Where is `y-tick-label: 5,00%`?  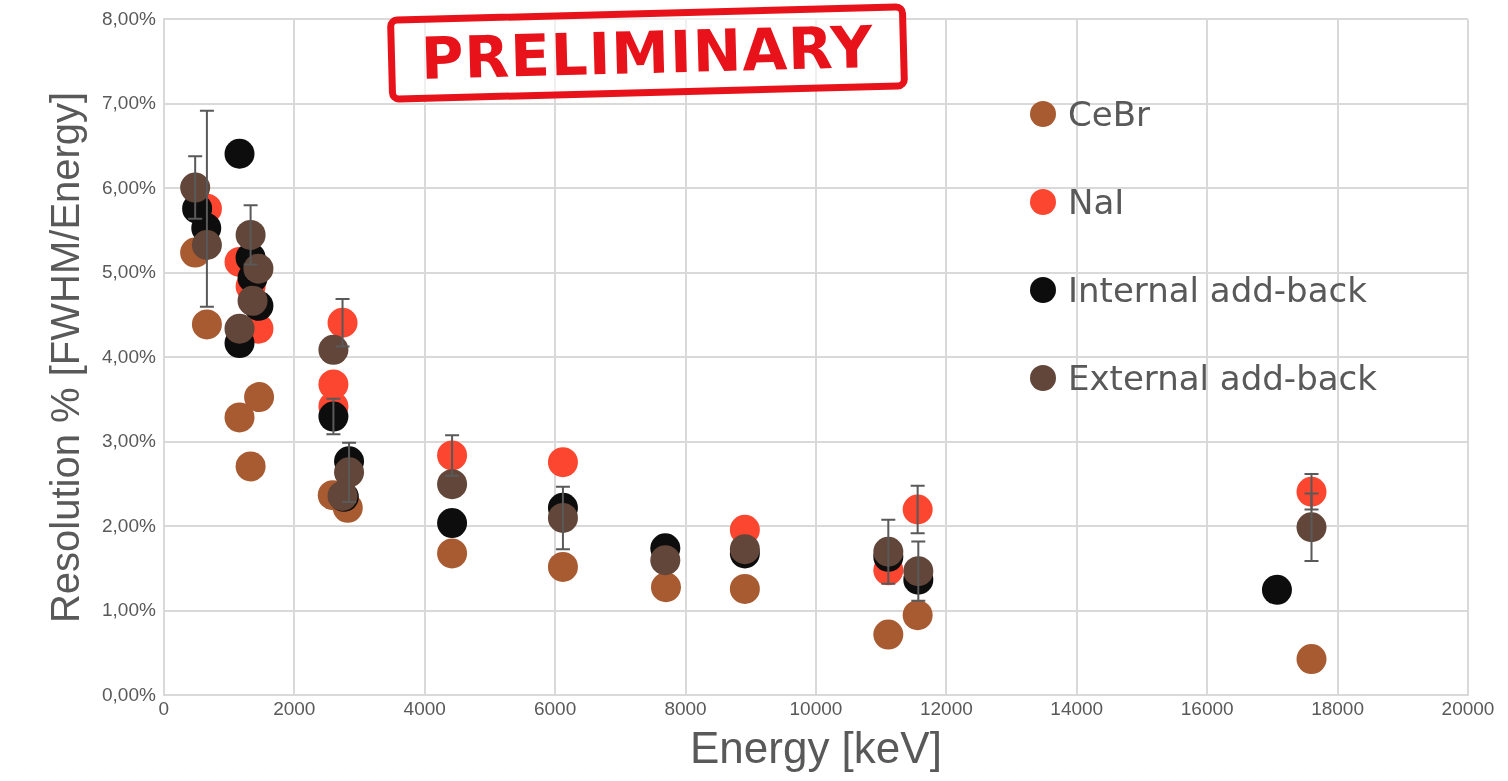 y-tick-label: 5,00% is located at coordinates (129, 272).